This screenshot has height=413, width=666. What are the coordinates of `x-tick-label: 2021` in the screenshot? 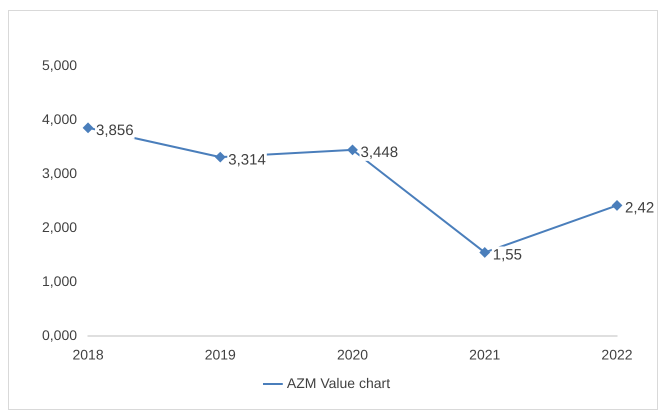 It's located at (485, 354).